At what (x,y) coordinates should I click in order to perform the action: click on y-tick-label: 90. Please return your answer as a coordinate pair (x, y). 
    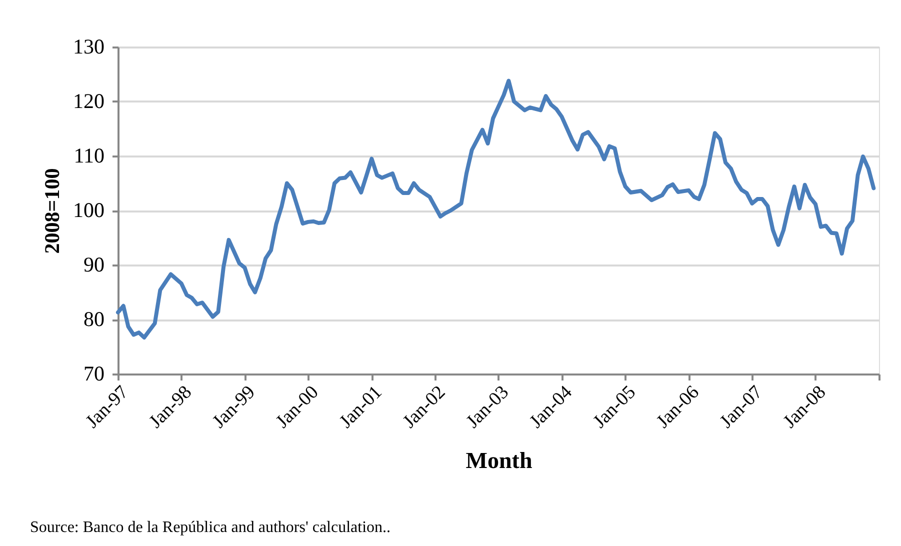
    Looking at the image, I should click on (94, 264).